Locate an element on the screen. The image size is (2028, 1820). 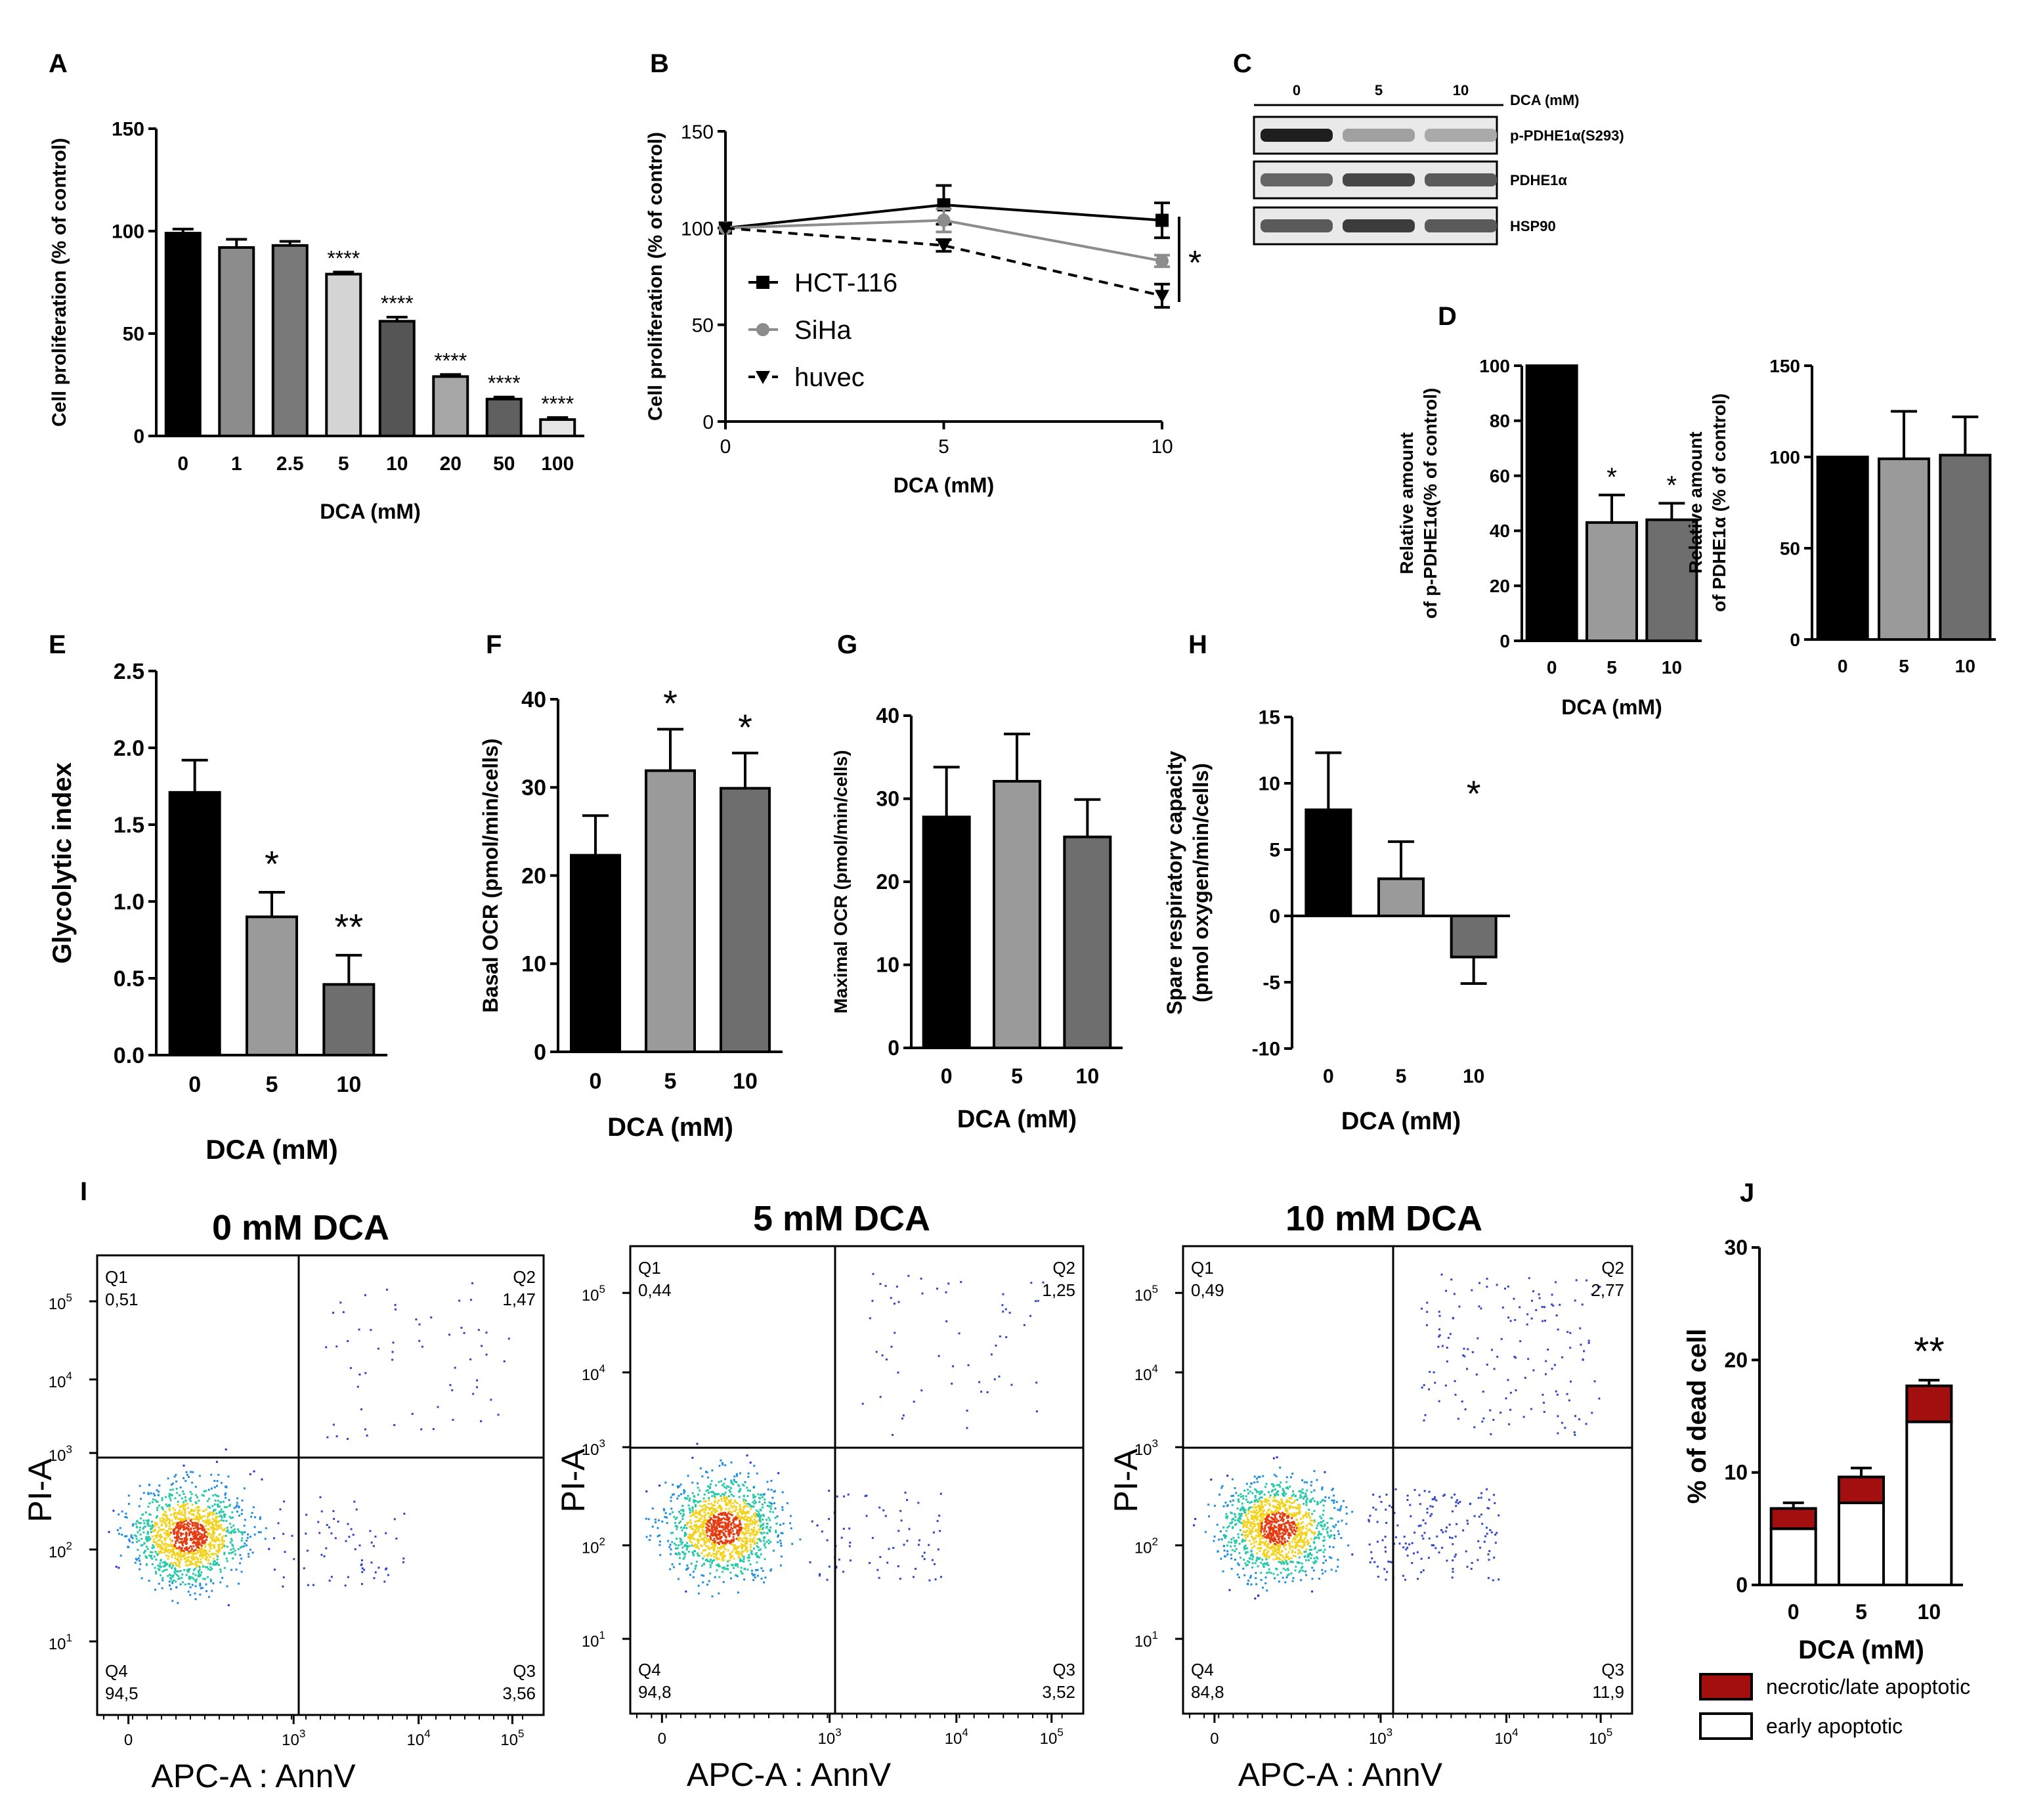
a-y-label: Cell proliferation (% of control) is located at coordinates (59, 282).